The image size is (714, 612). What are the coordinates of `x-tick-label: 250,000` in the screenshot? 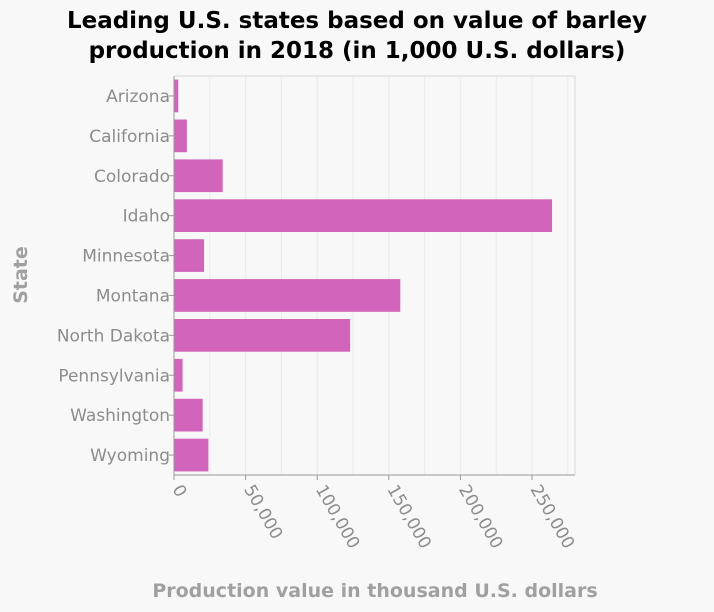 It's located at (552, 517).